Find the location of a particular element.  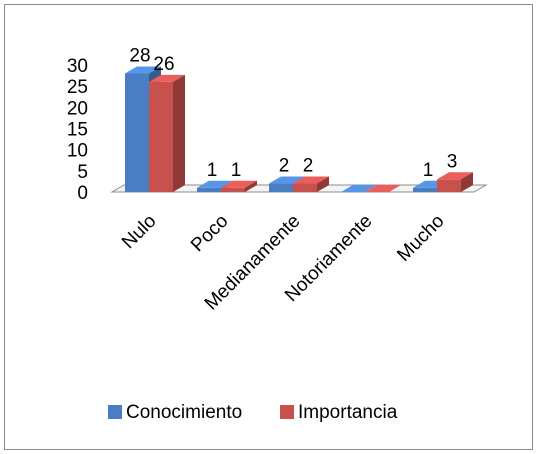

legend: Conocimiento Importancia is located at coordinates (253, 412).